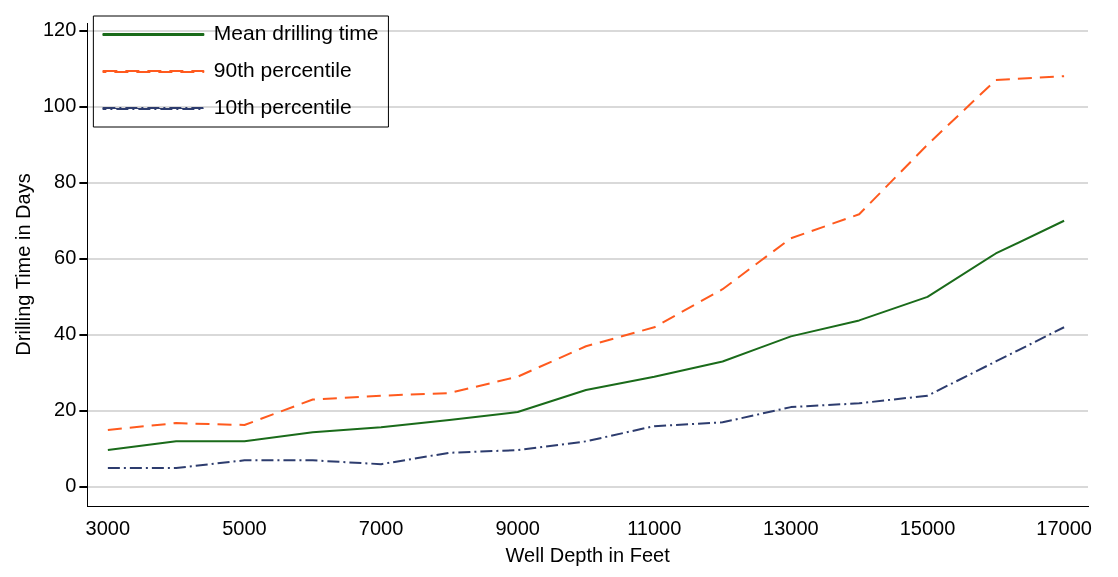 This screenshot has width=1118, height=577. What do you see at coordinates (65, 333) in the screenshot?
I see `y-tick-label: 40` at bounding box center [65, 333].